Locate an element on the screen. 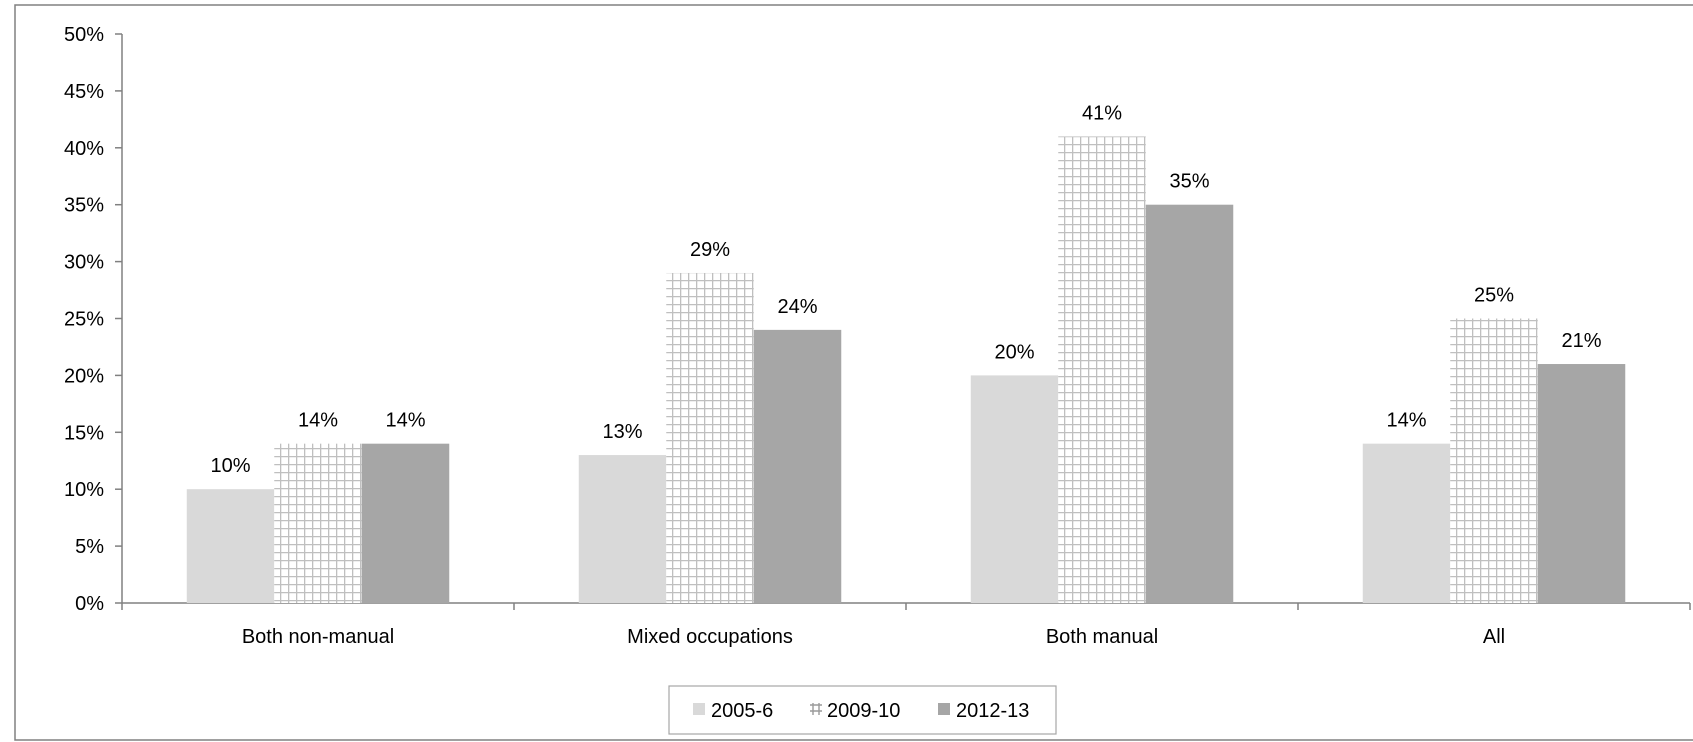 This screenshot has width=1693, height=742. y-axis: 0% 5% 10% 15% 20% 25% 30% 35% 40% 45% 50% is located at coordinates (93, 319).